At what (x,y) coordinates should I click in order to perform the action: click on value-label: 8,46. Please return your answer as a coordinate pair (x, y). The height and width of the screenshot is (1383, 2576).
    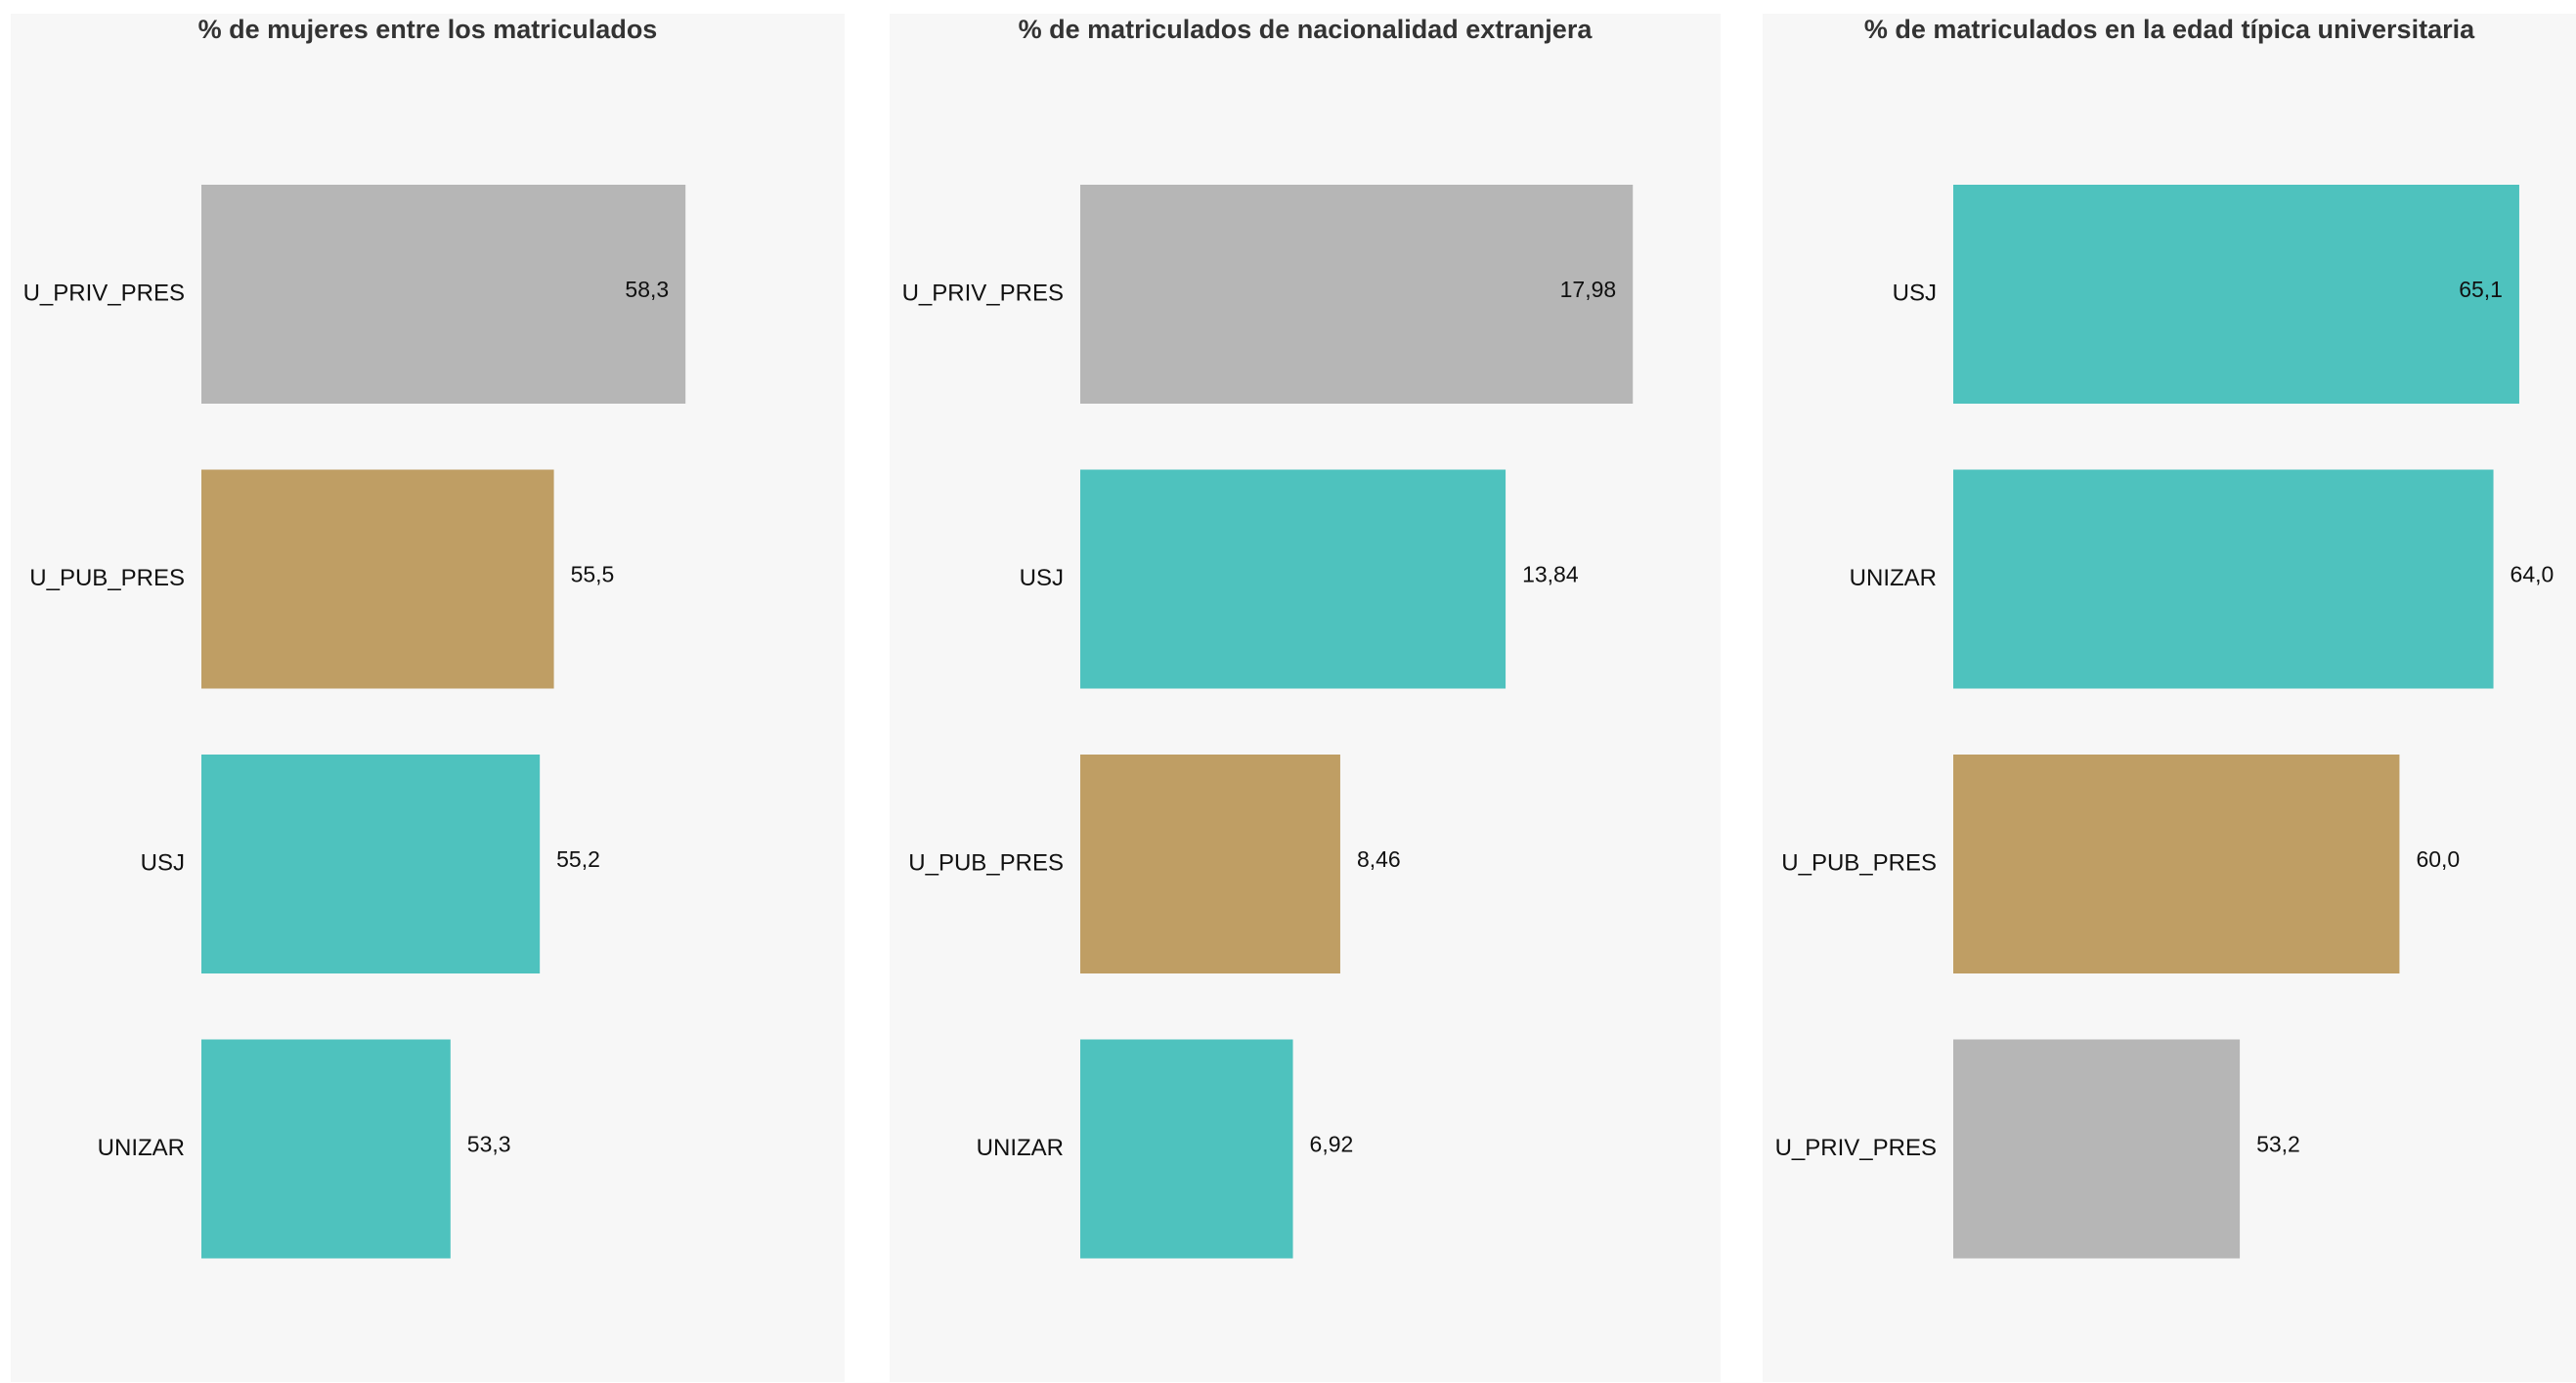
    Looking at the image, I should click on (1379, 859).